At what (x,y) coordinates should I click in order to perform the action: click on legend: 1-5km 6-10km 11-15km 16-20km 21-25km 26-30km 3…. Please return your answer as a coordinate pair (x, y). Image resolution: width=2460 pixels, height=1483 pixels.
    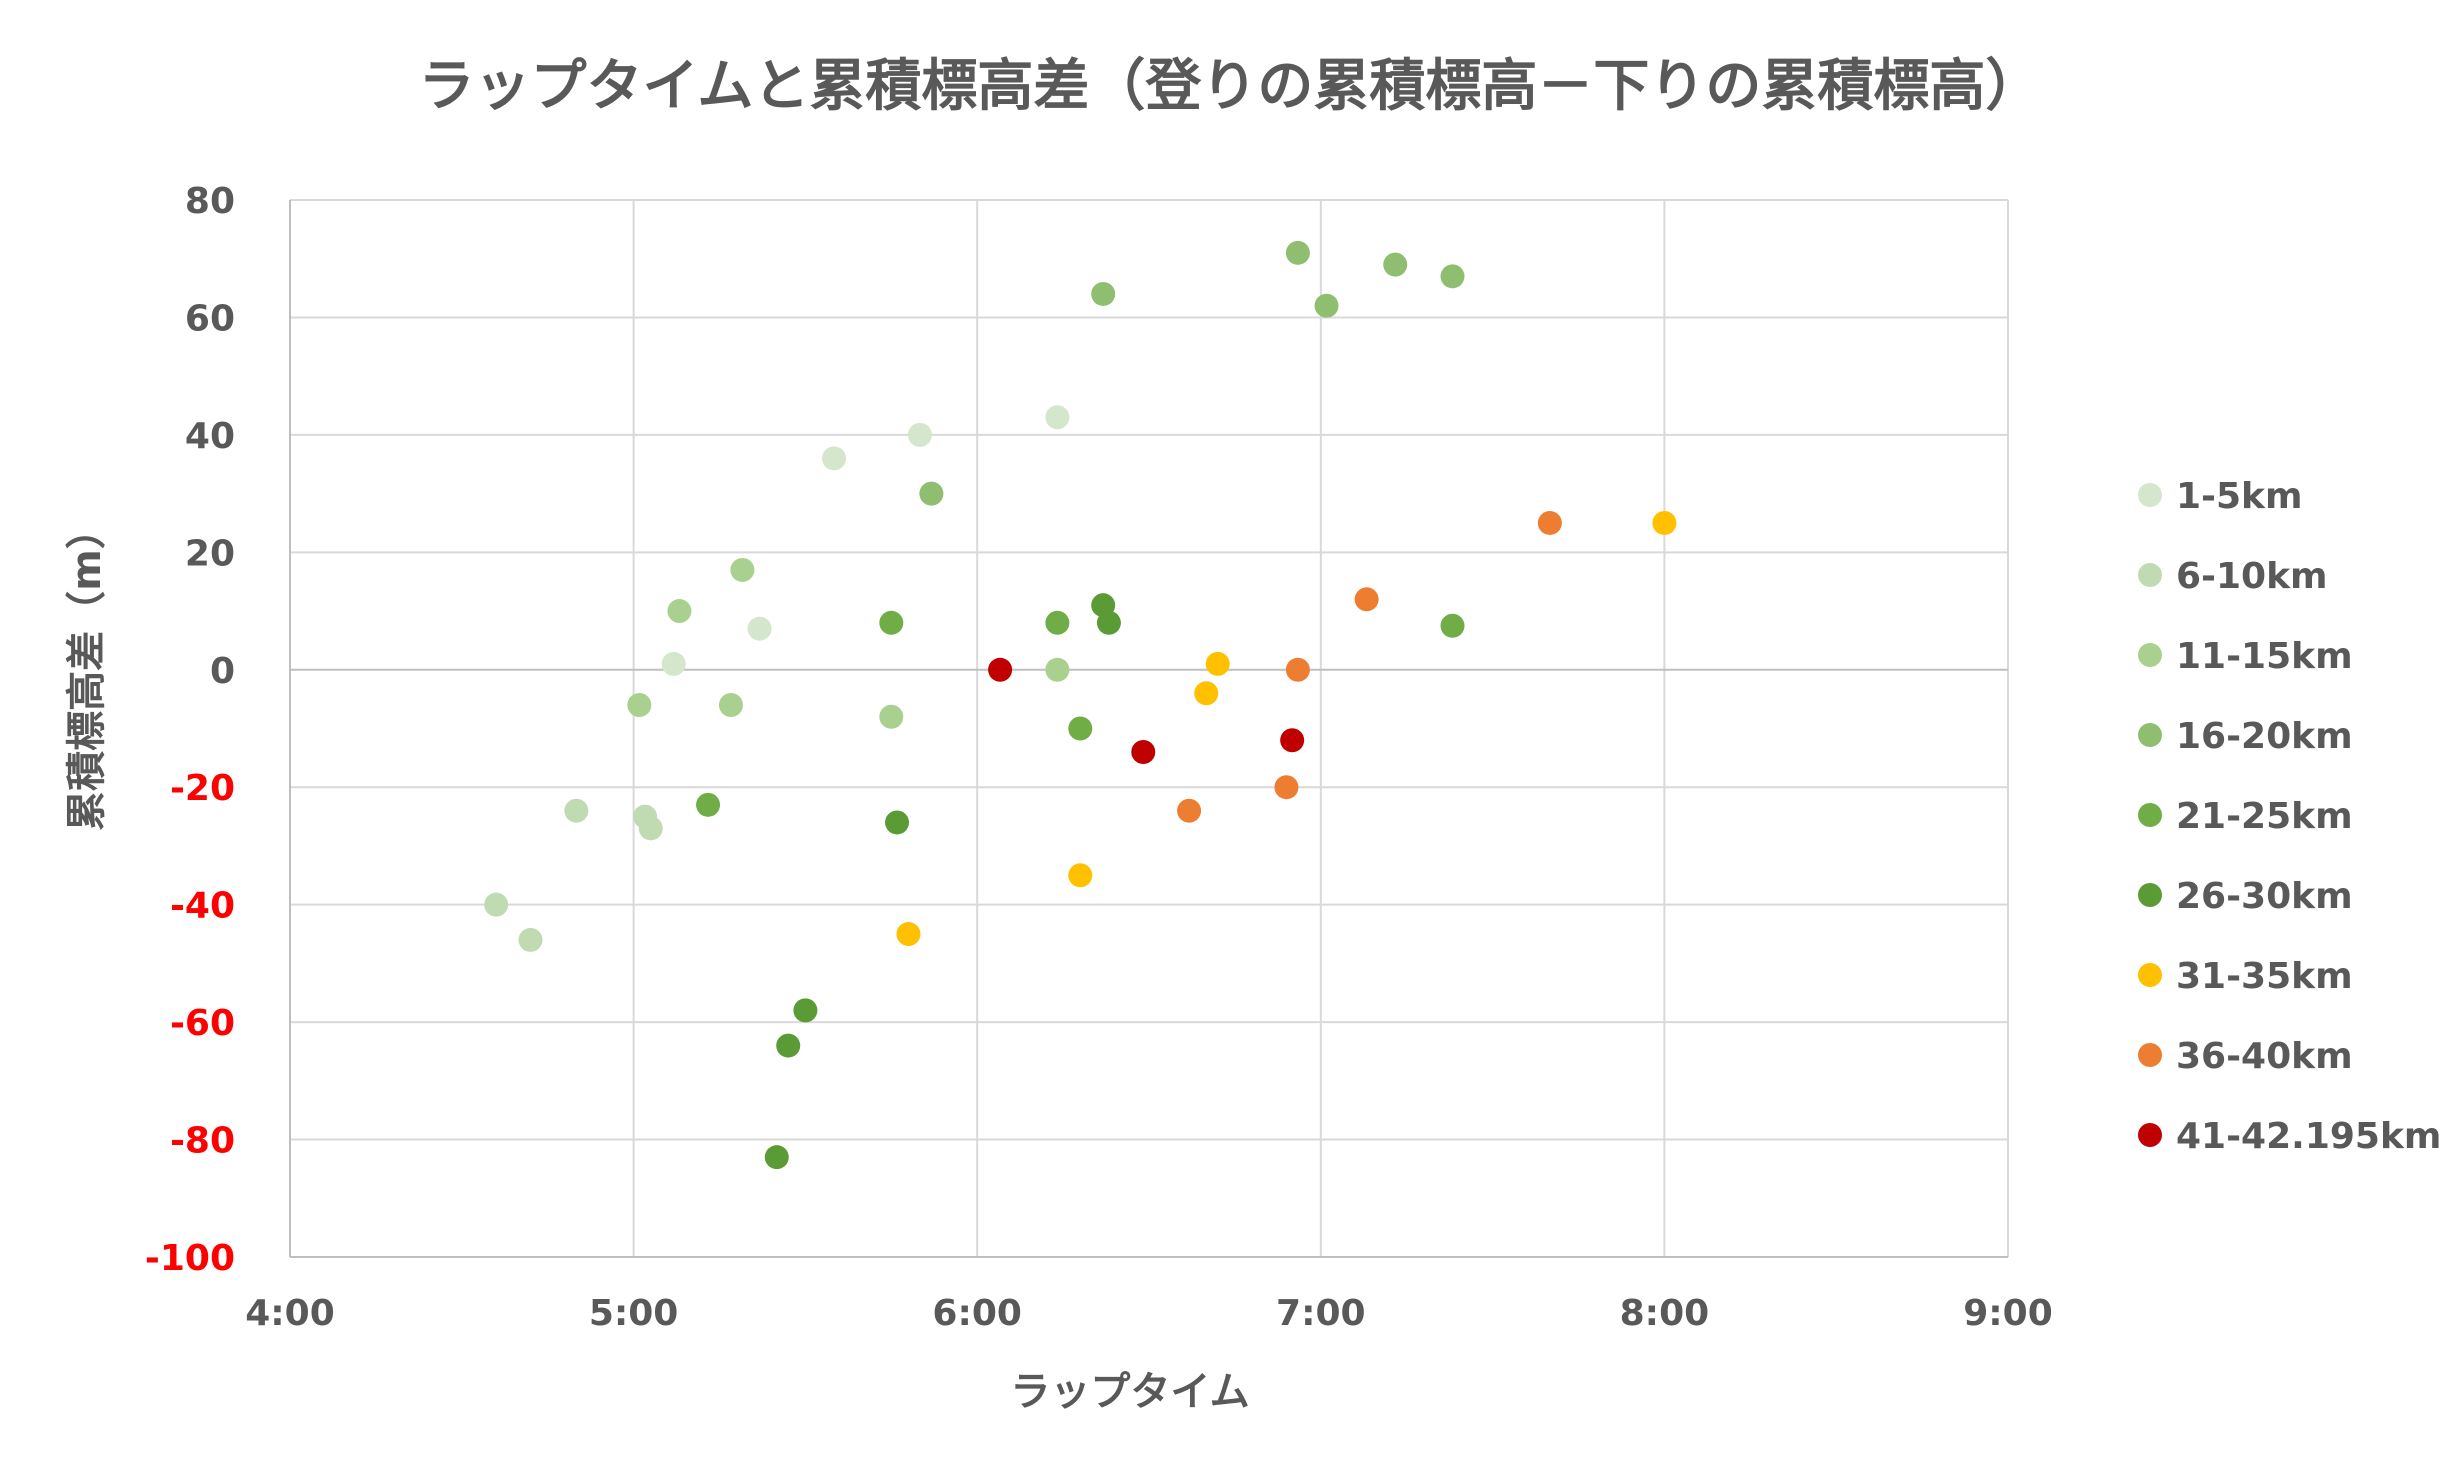
    Looking at the image, I should click on (2289, 816).